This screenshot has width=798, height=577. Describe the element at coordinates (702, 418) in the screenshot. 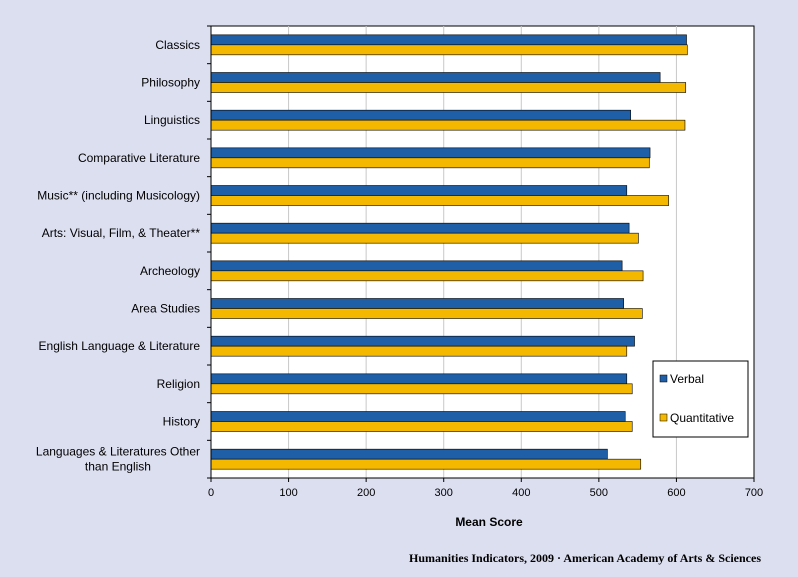

I see `legend-label-quantitative: Quantitative` at that location.